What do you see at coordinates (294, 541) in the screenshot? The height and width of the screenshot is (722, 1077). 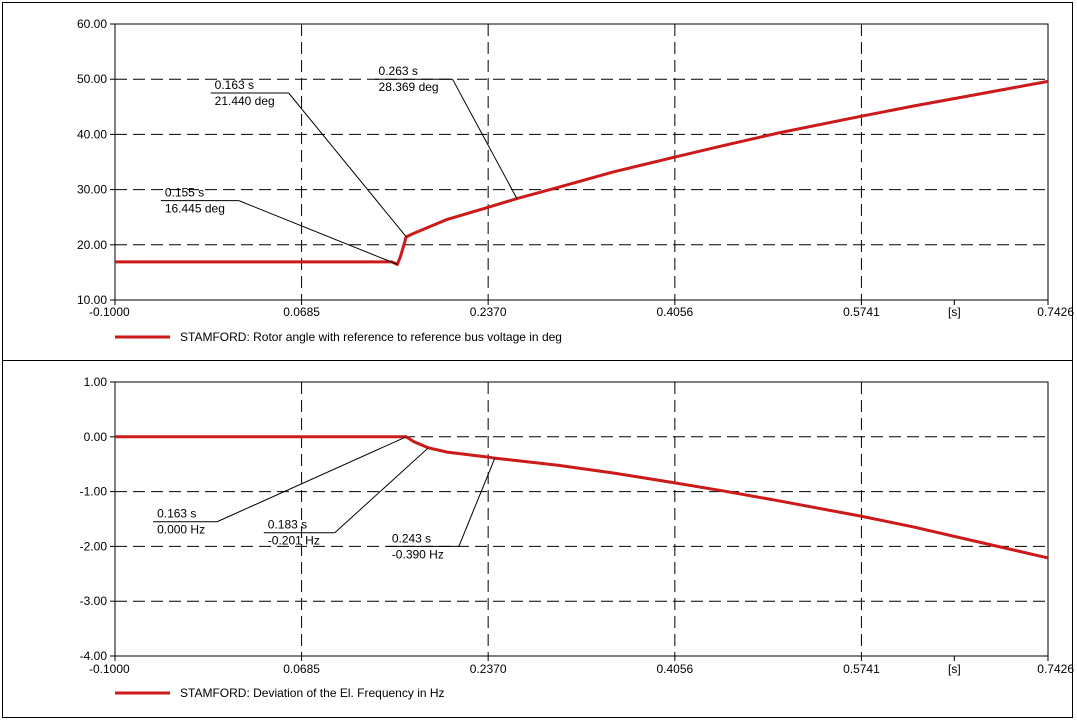 I see `annotation-value: -0.201 Hz` at bounding box center [294, 541].